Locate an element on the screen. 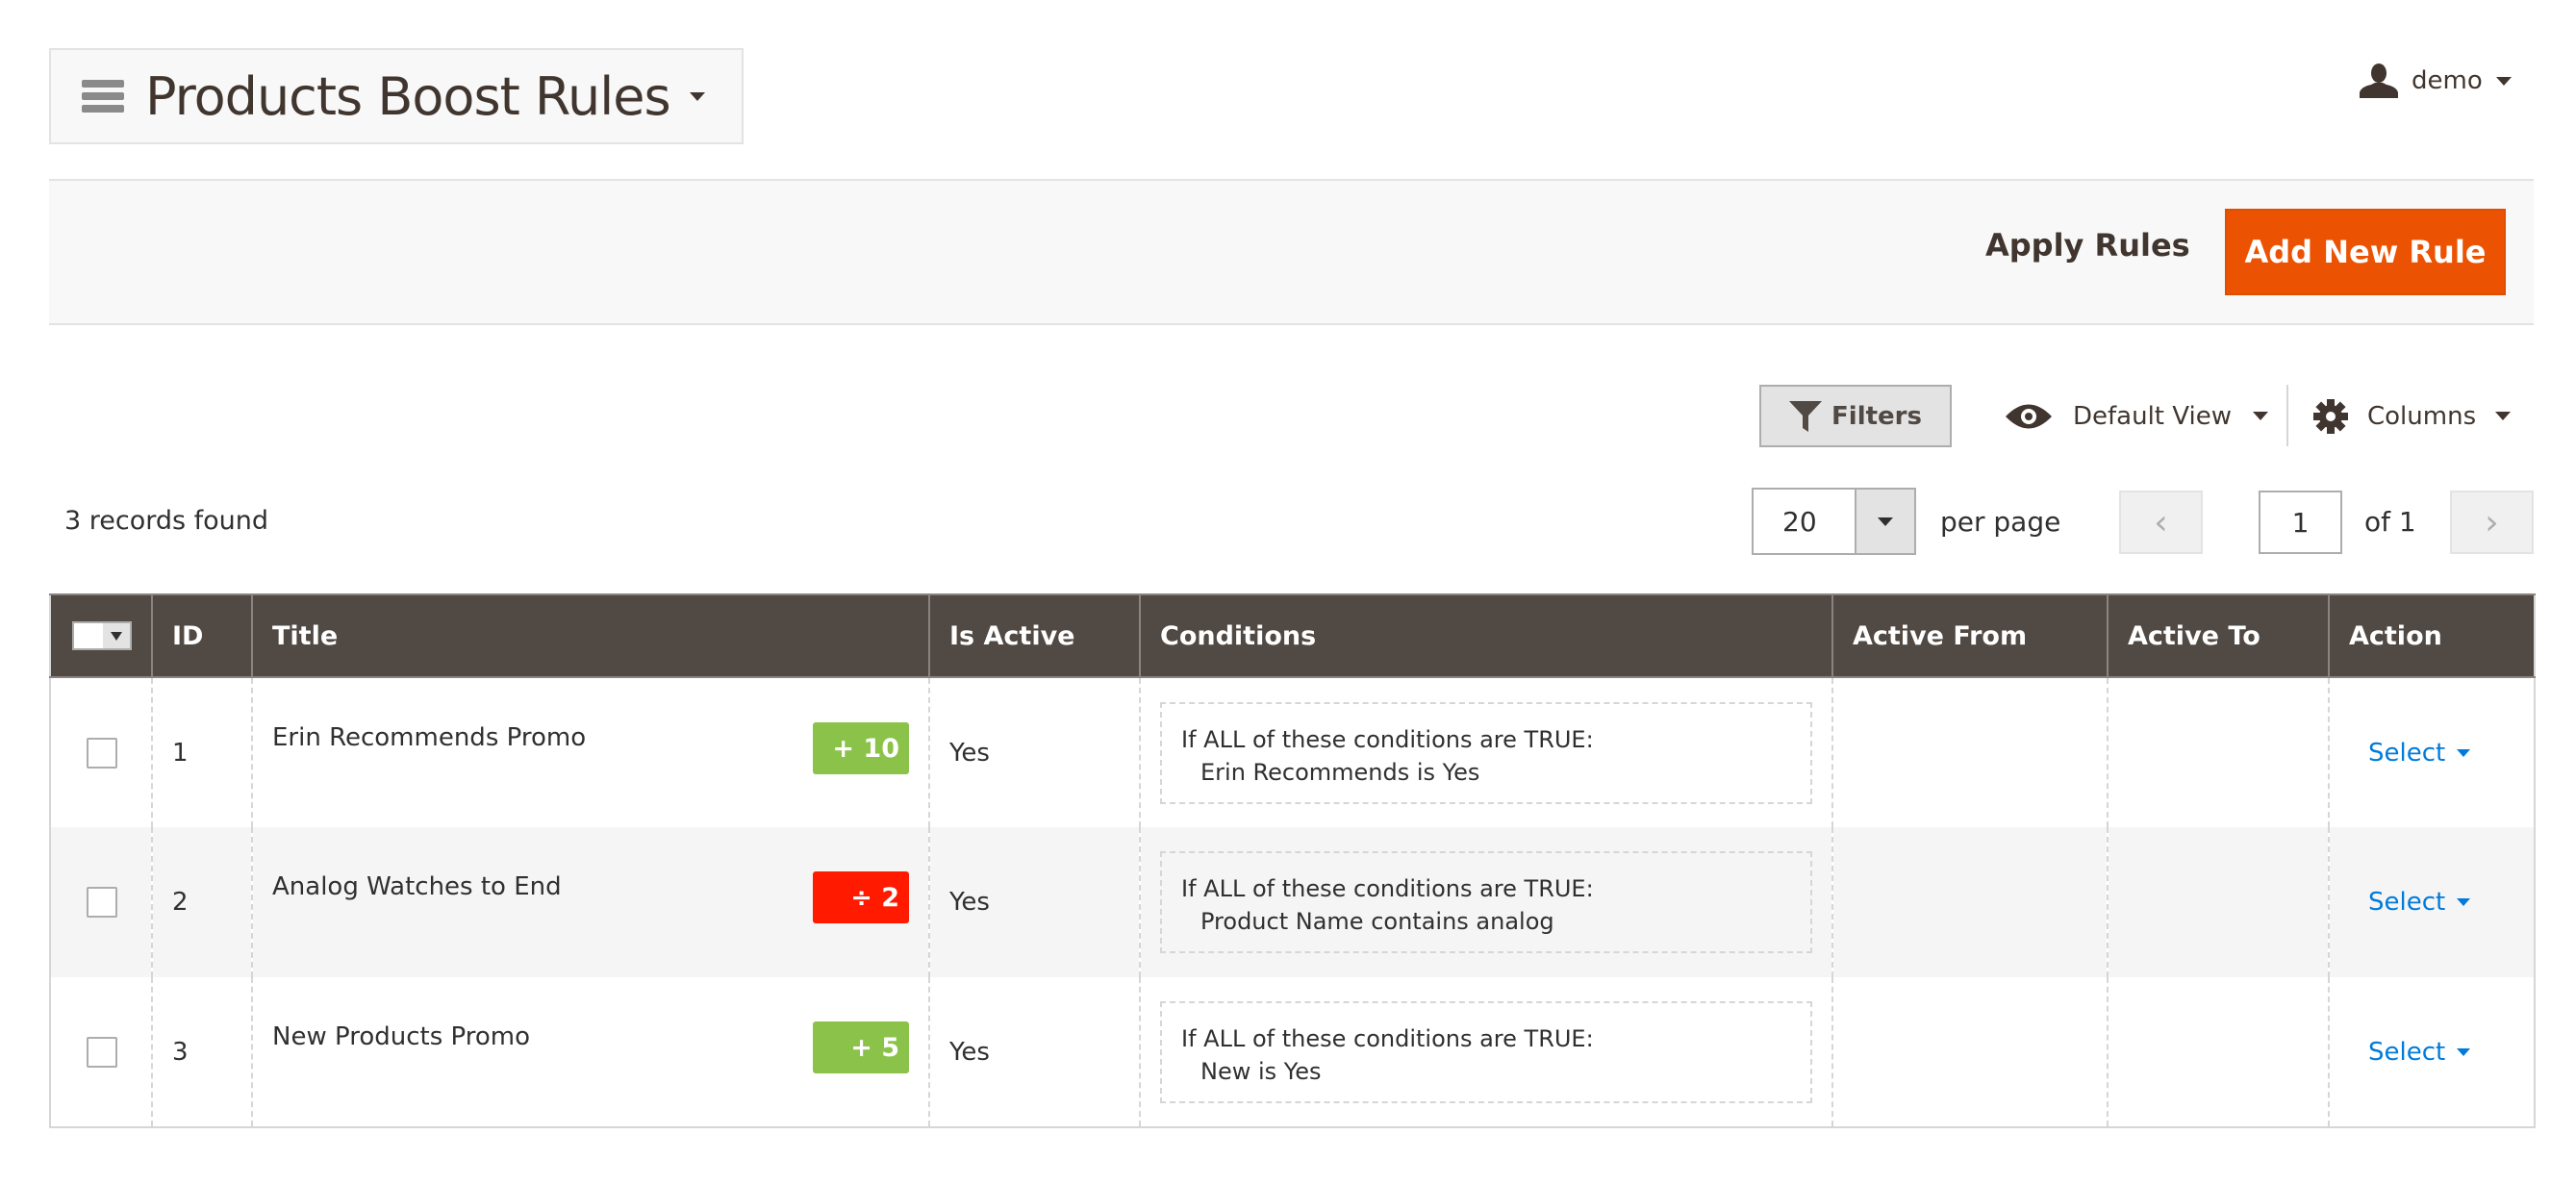 The width and height of the screenshot is (2576, 1185). add-new-rule-button: Add New Rule is located at coordinates (2365, 252).